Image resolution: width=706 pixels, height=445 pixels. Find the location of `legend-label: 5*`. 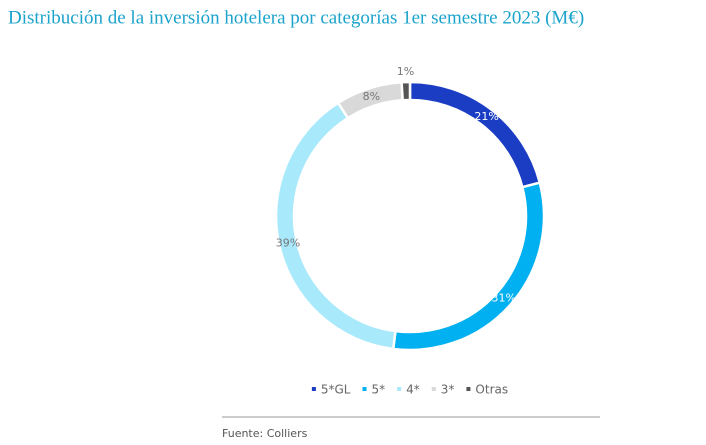

legend-label: 5* is located at coordinates (379, 390).